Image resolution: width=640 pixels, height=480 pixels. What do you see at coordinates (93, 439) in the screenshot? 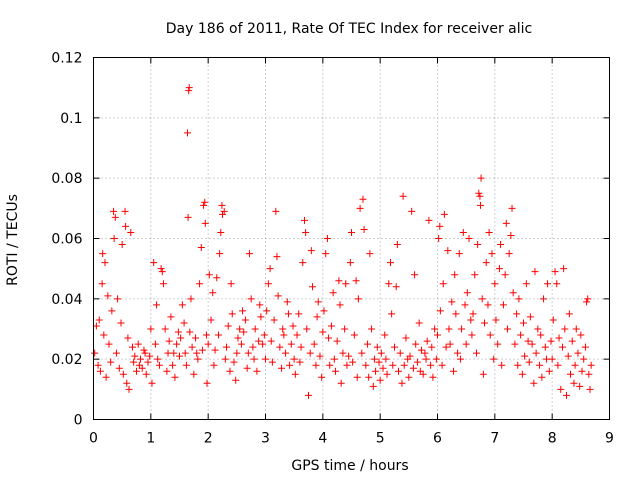
I see `x-tick-label: 0` at bounding box center [93, 439].